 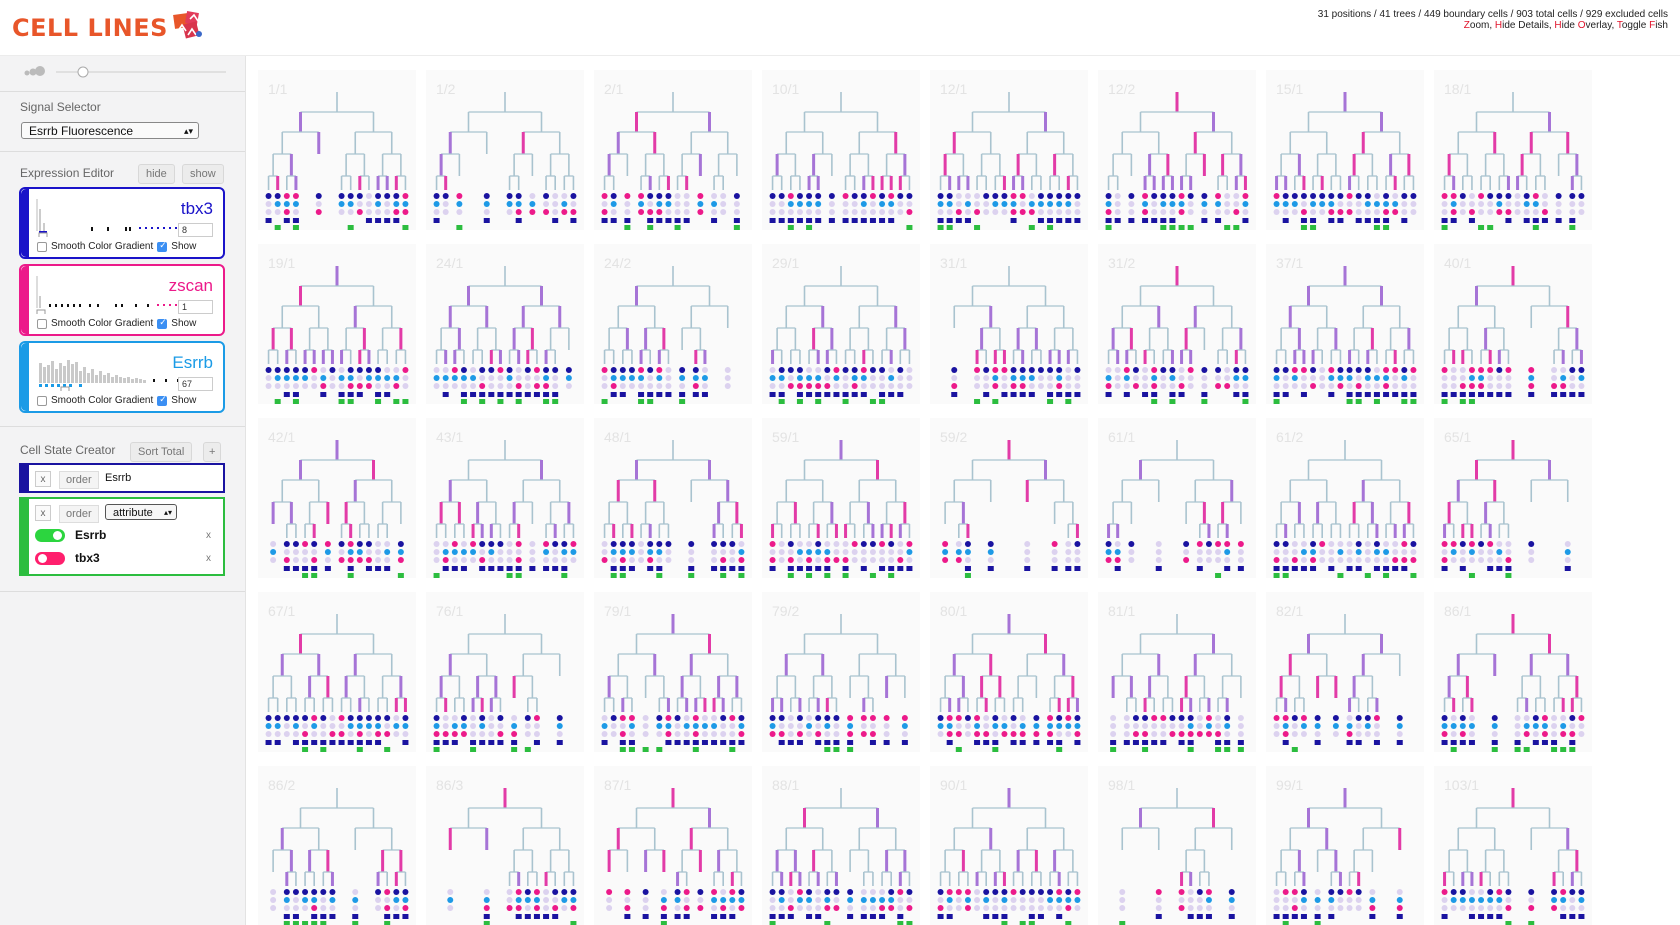 I want to click on lineage-tree: 81/1, so click(x=1177, y=672).